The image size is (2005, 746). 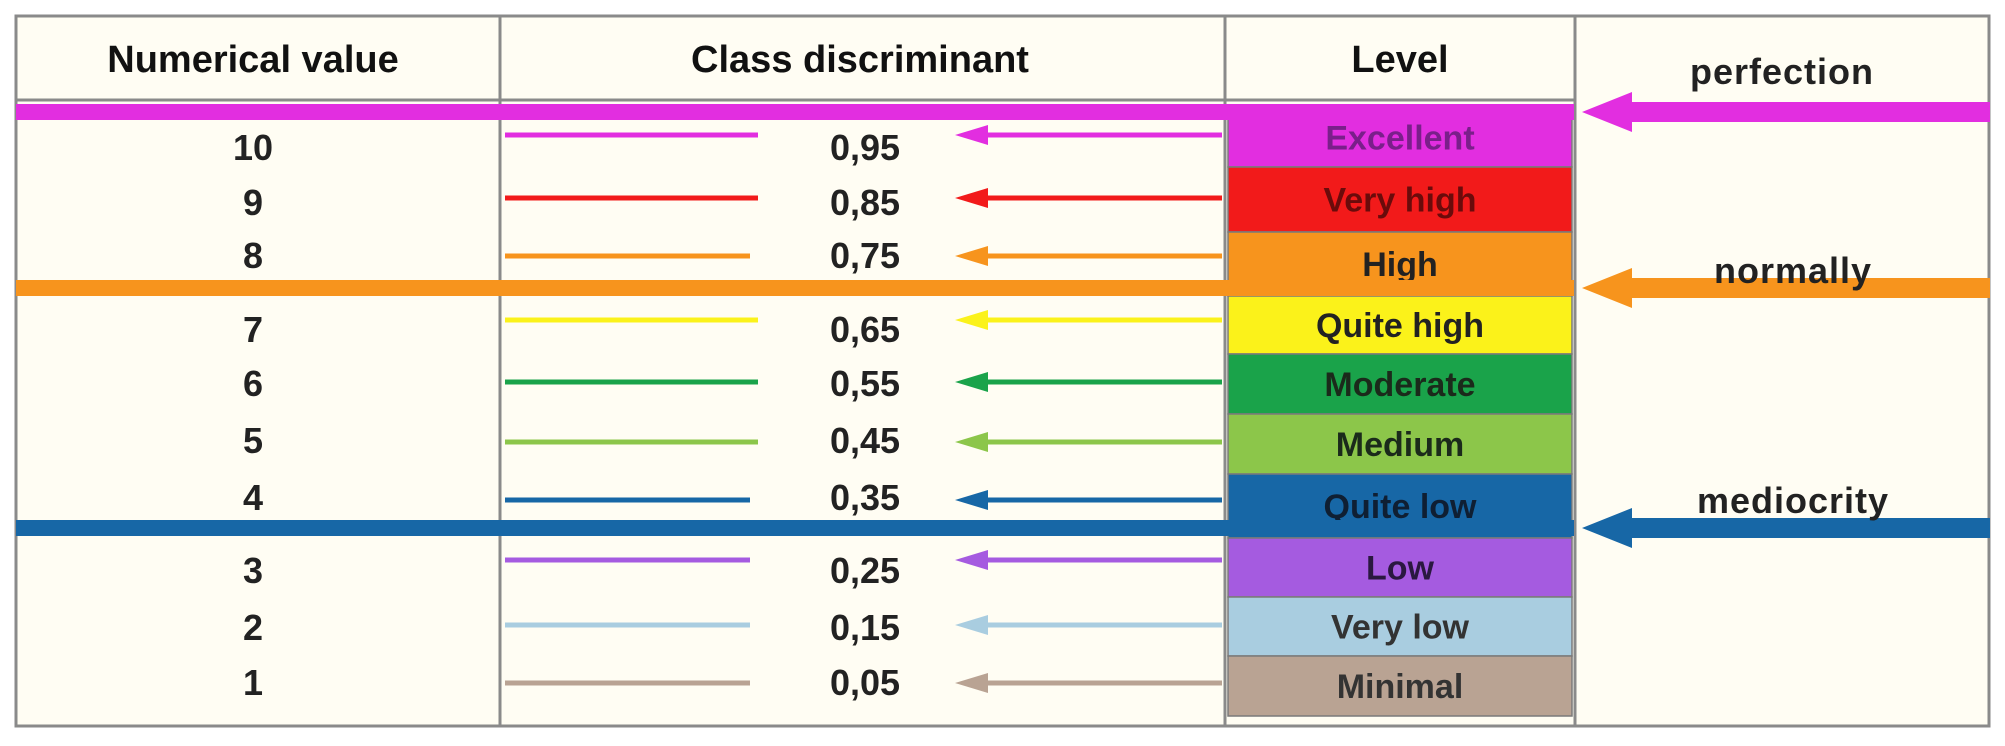 I want to click on discriminant-value: 0,85, so click(x=865, y=202).